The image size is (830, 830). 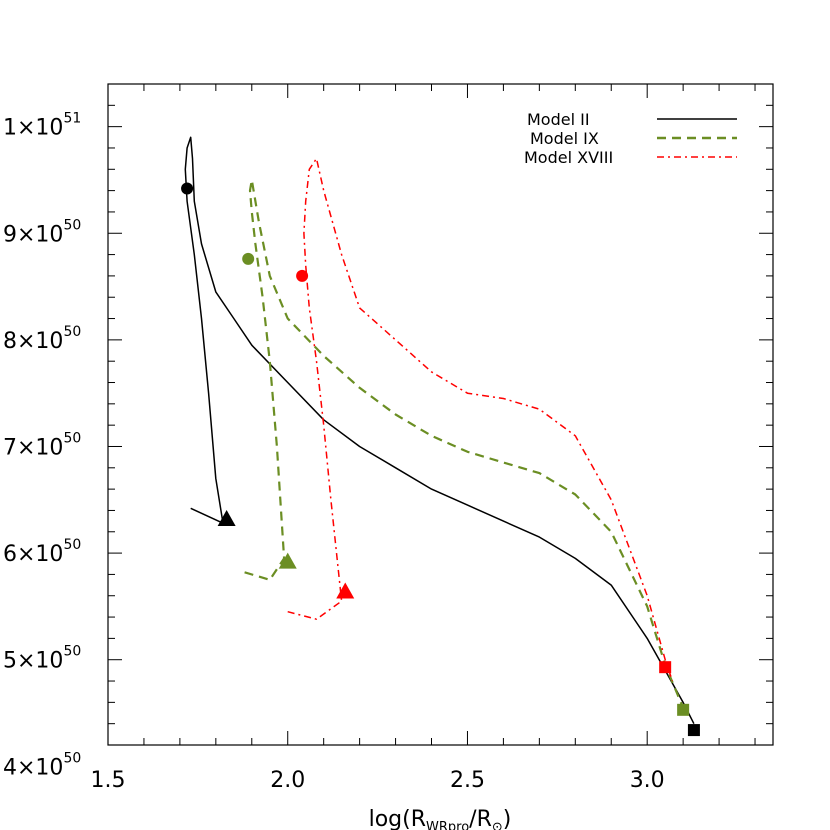 What do you see at coordinates (440, 818) in the screenshot?
I see `x-axis-label: log(RWRpro/R⊙)` at bounding box center [440, 818].